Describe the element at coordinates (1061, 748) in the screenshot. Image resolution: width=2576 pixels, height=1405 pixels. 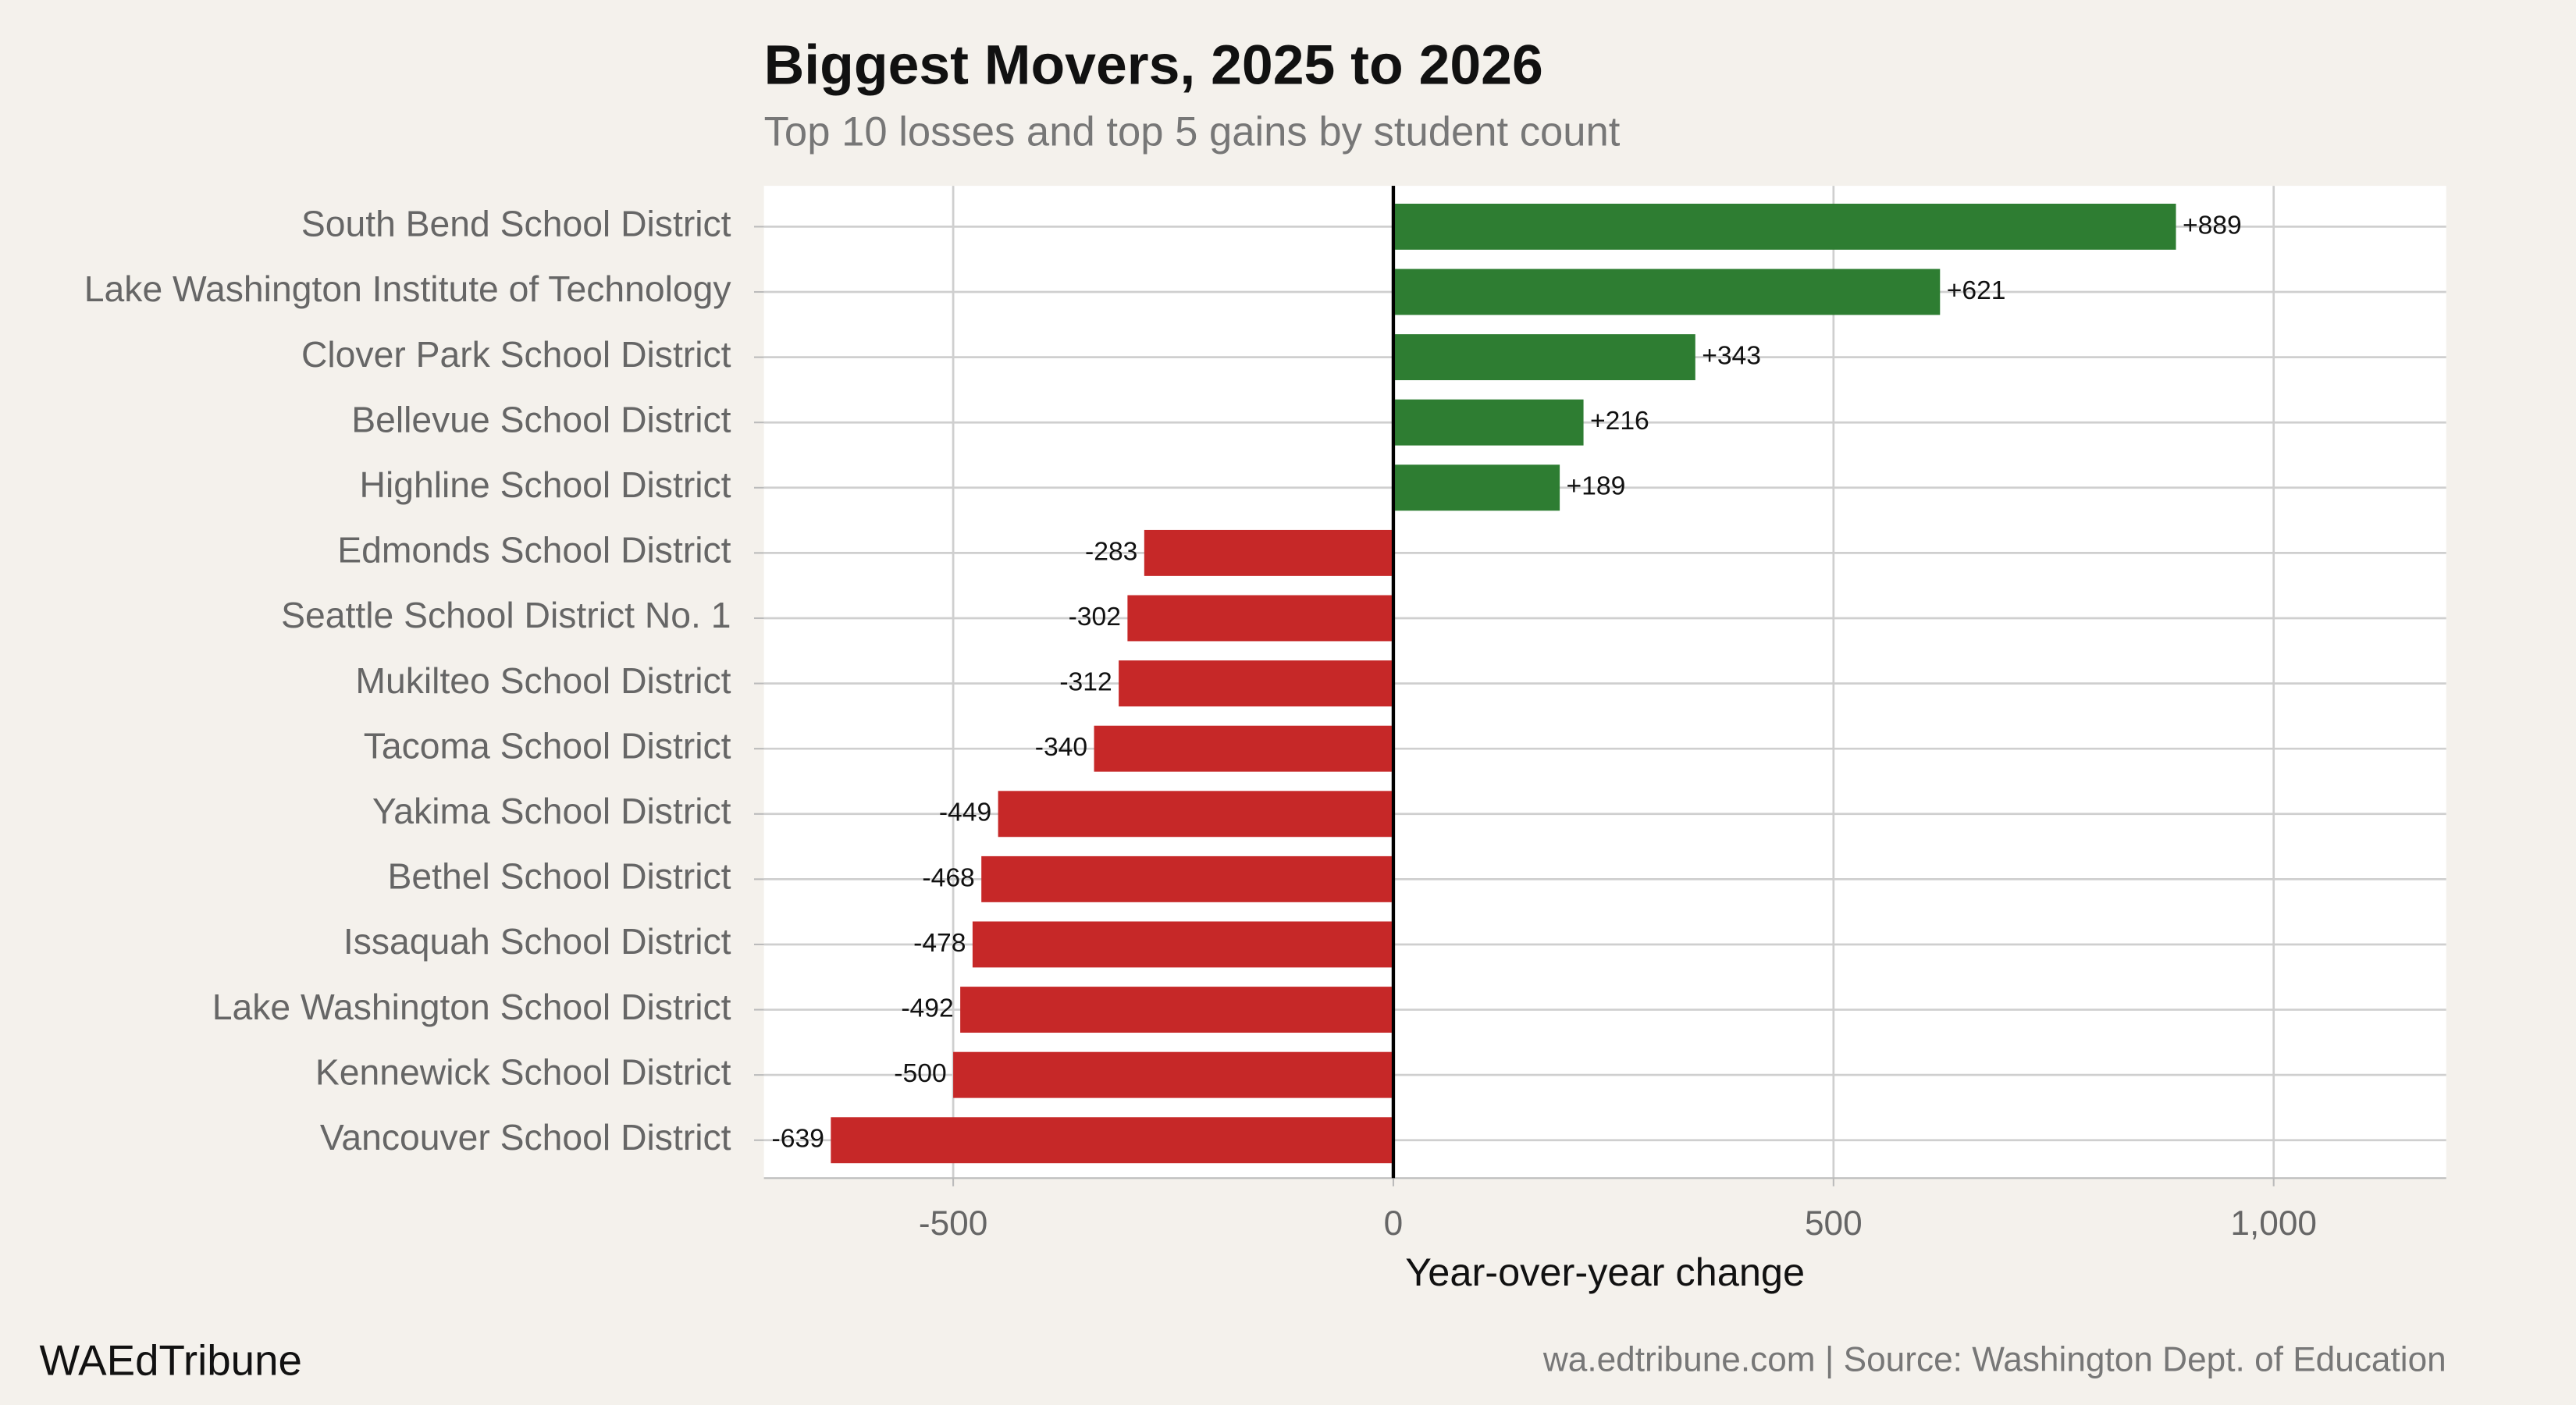
I see `value-label: -340` at that location.